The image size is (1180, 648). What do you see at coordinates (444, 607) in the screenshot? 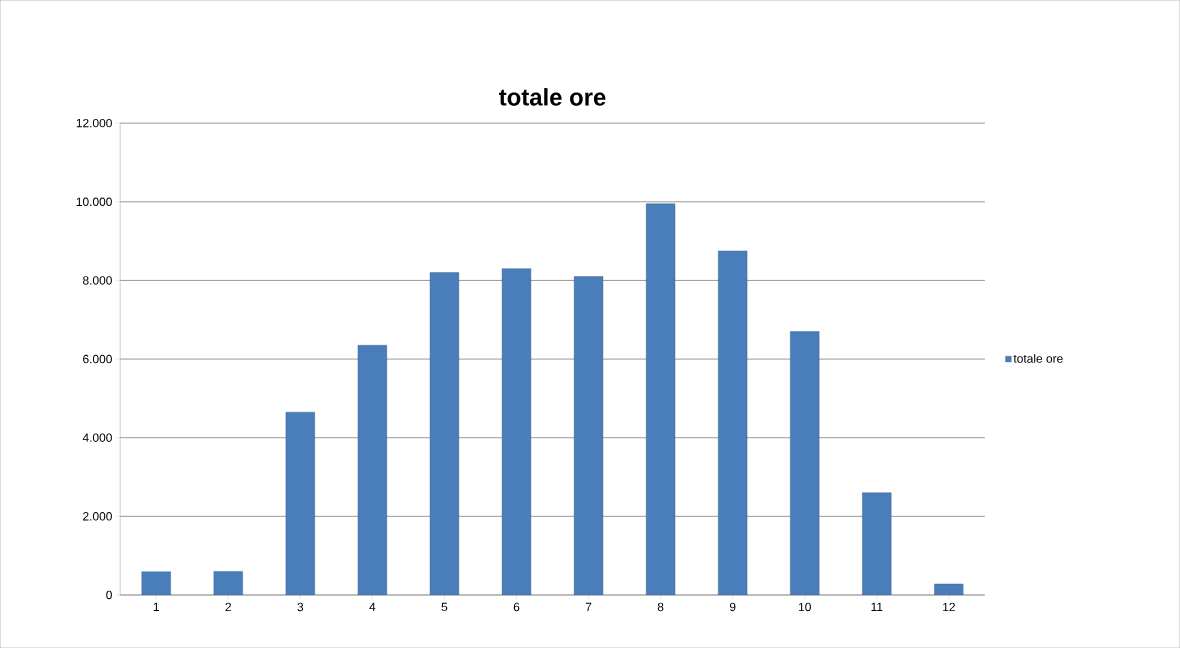
I see `x-tick-label: 5` at bounding box center [444, 607].